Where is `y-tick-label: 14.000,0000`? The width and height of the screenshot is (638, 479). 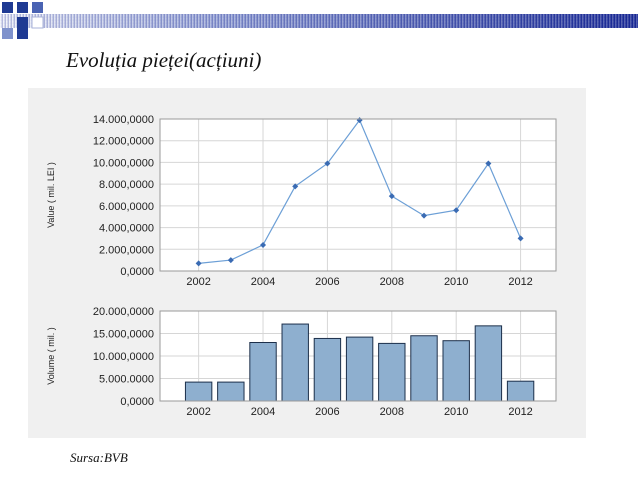
y-tick-label: 14.000,0000 is located at coordinates (123, 120).